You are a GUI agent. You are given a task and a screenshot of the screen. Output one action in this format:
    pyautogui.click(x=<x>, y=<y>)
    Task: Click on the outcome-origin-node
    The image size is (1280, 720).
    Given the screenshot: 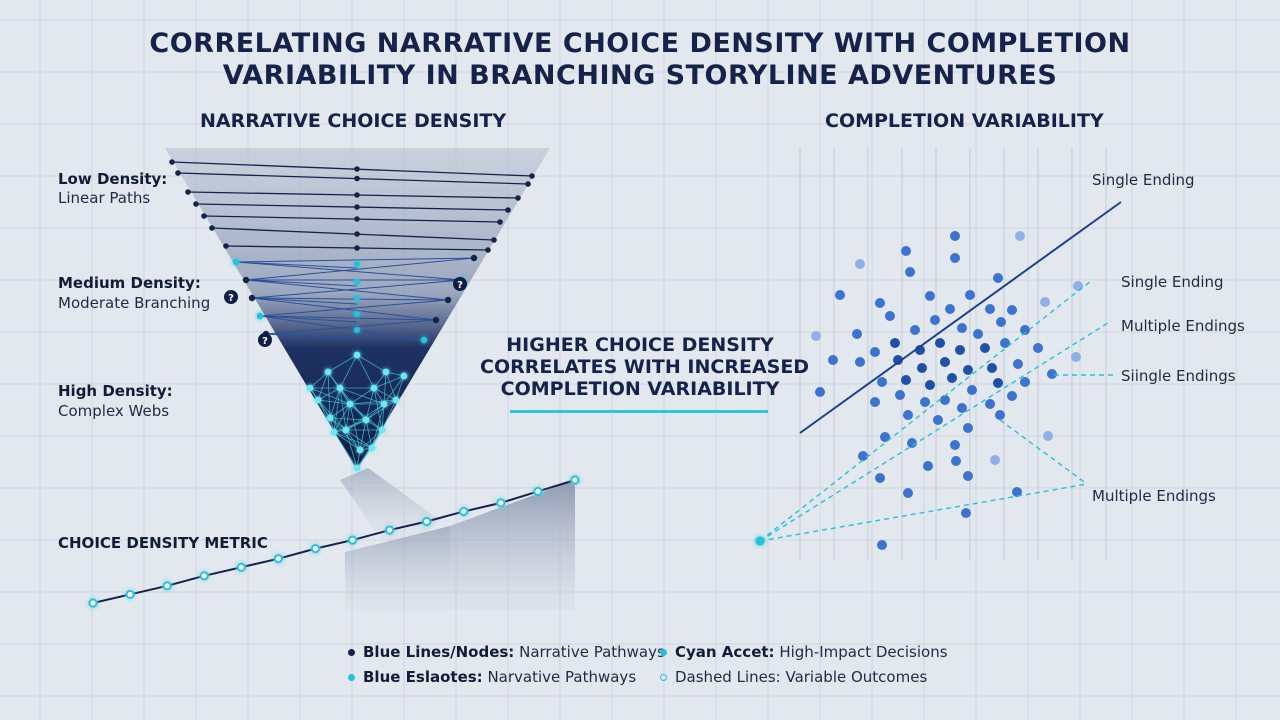 What is the action you would take?
    pyautogui.click(x=760, y=541)
    